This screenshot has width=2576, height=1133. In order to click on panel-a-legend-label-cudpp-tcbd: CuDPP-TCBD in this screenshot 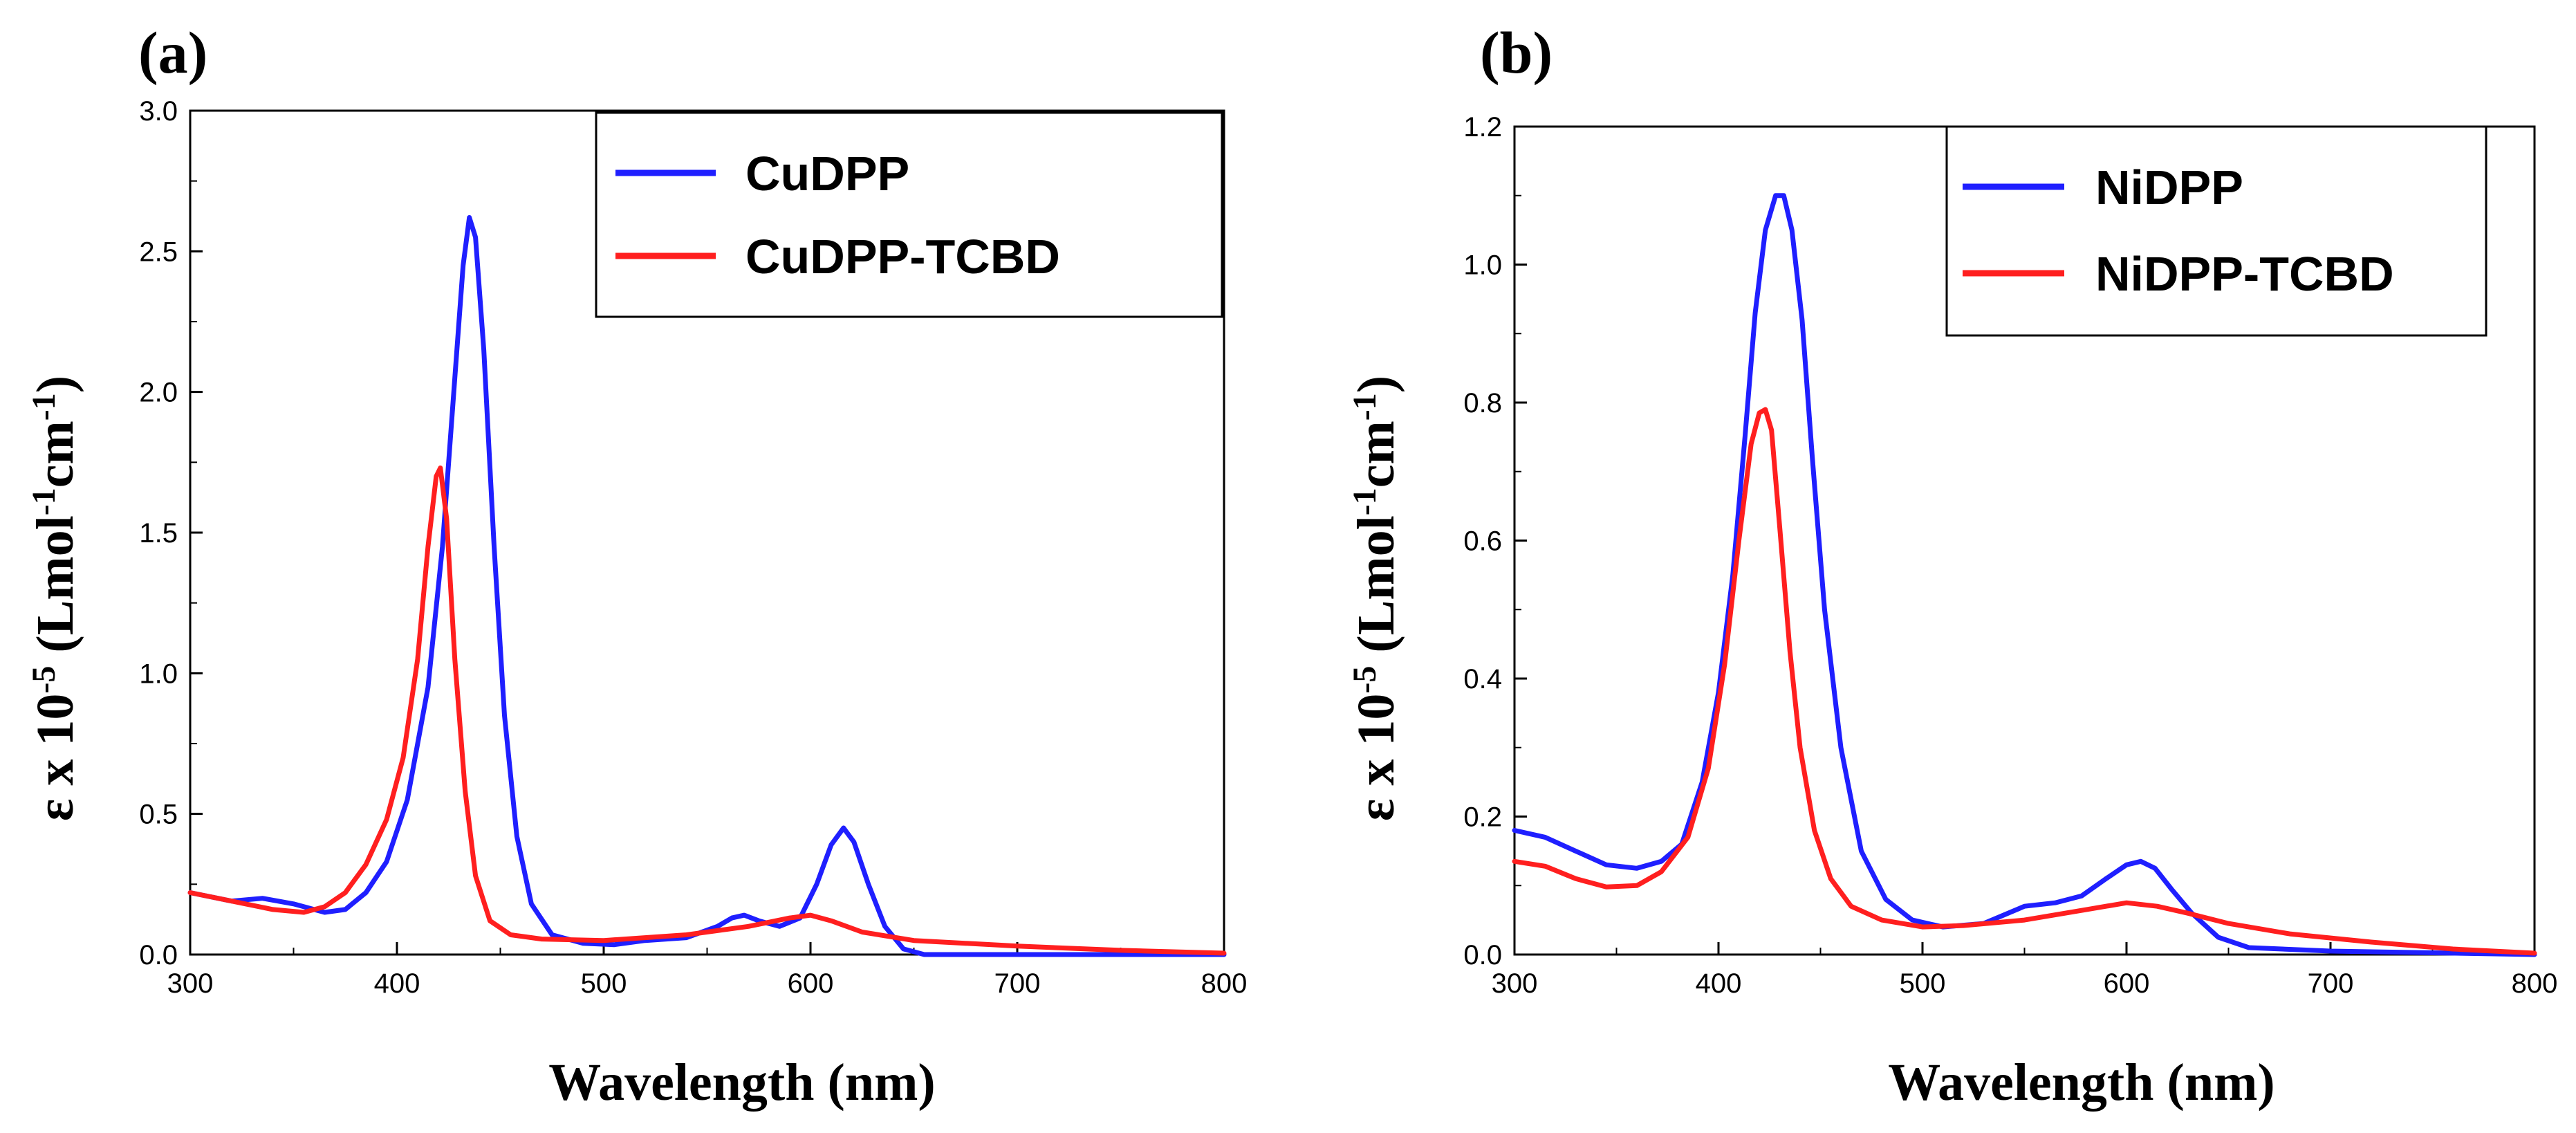, I will do `click(903, 257)`.